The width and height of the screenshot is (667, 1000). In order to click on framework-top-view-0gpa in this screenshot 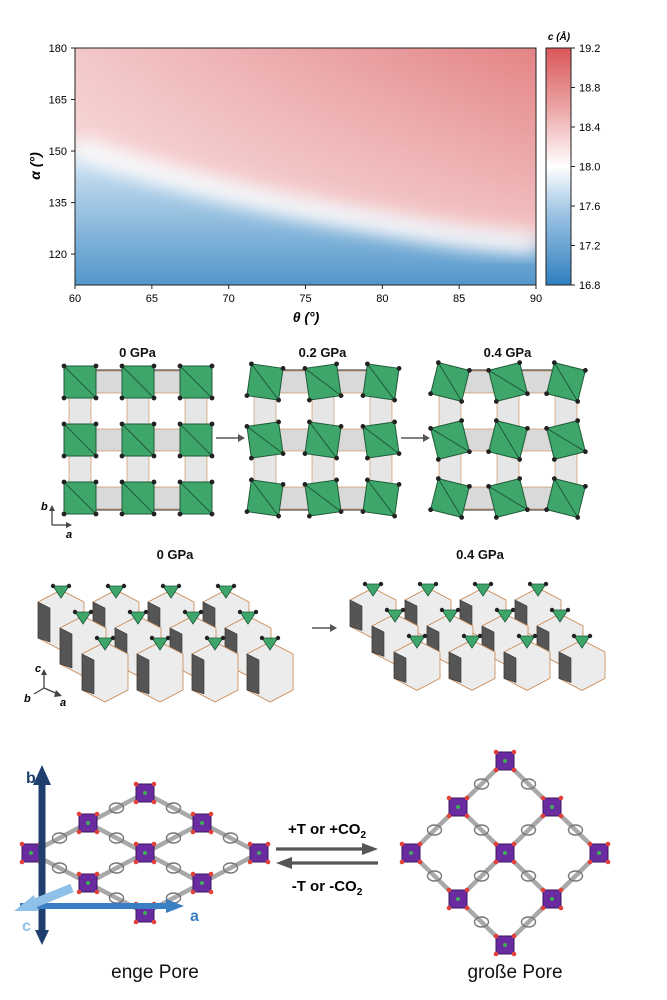, I will do `click(138, 440)`.